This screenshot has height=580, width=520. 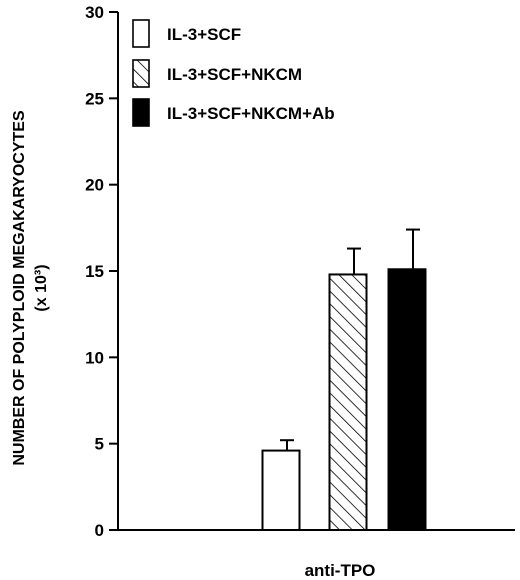 I want to click on legend: IL-3+SCF IL-3+SCF+NKCM IL-3+SCF+NKCM+Ab, so click(x=233, y=73).